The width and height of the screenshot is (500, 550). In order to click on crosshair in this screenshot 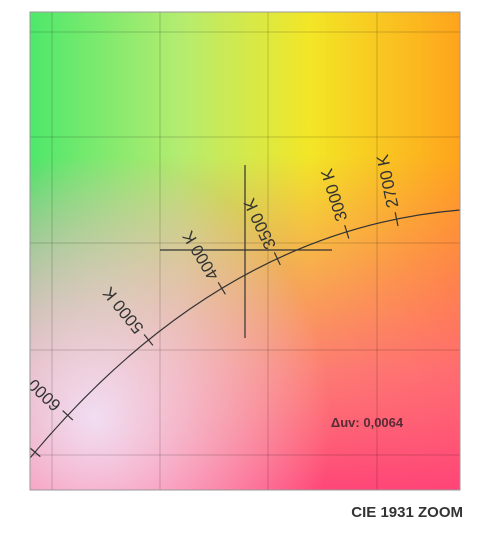, I will do `click(246, 251)`.